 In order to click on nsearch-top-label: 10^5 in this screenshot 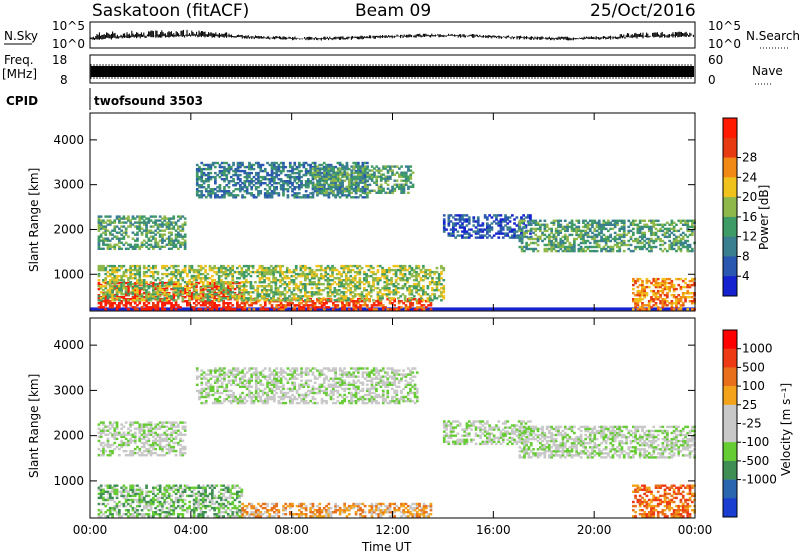, I will do `click(724, 26)`.